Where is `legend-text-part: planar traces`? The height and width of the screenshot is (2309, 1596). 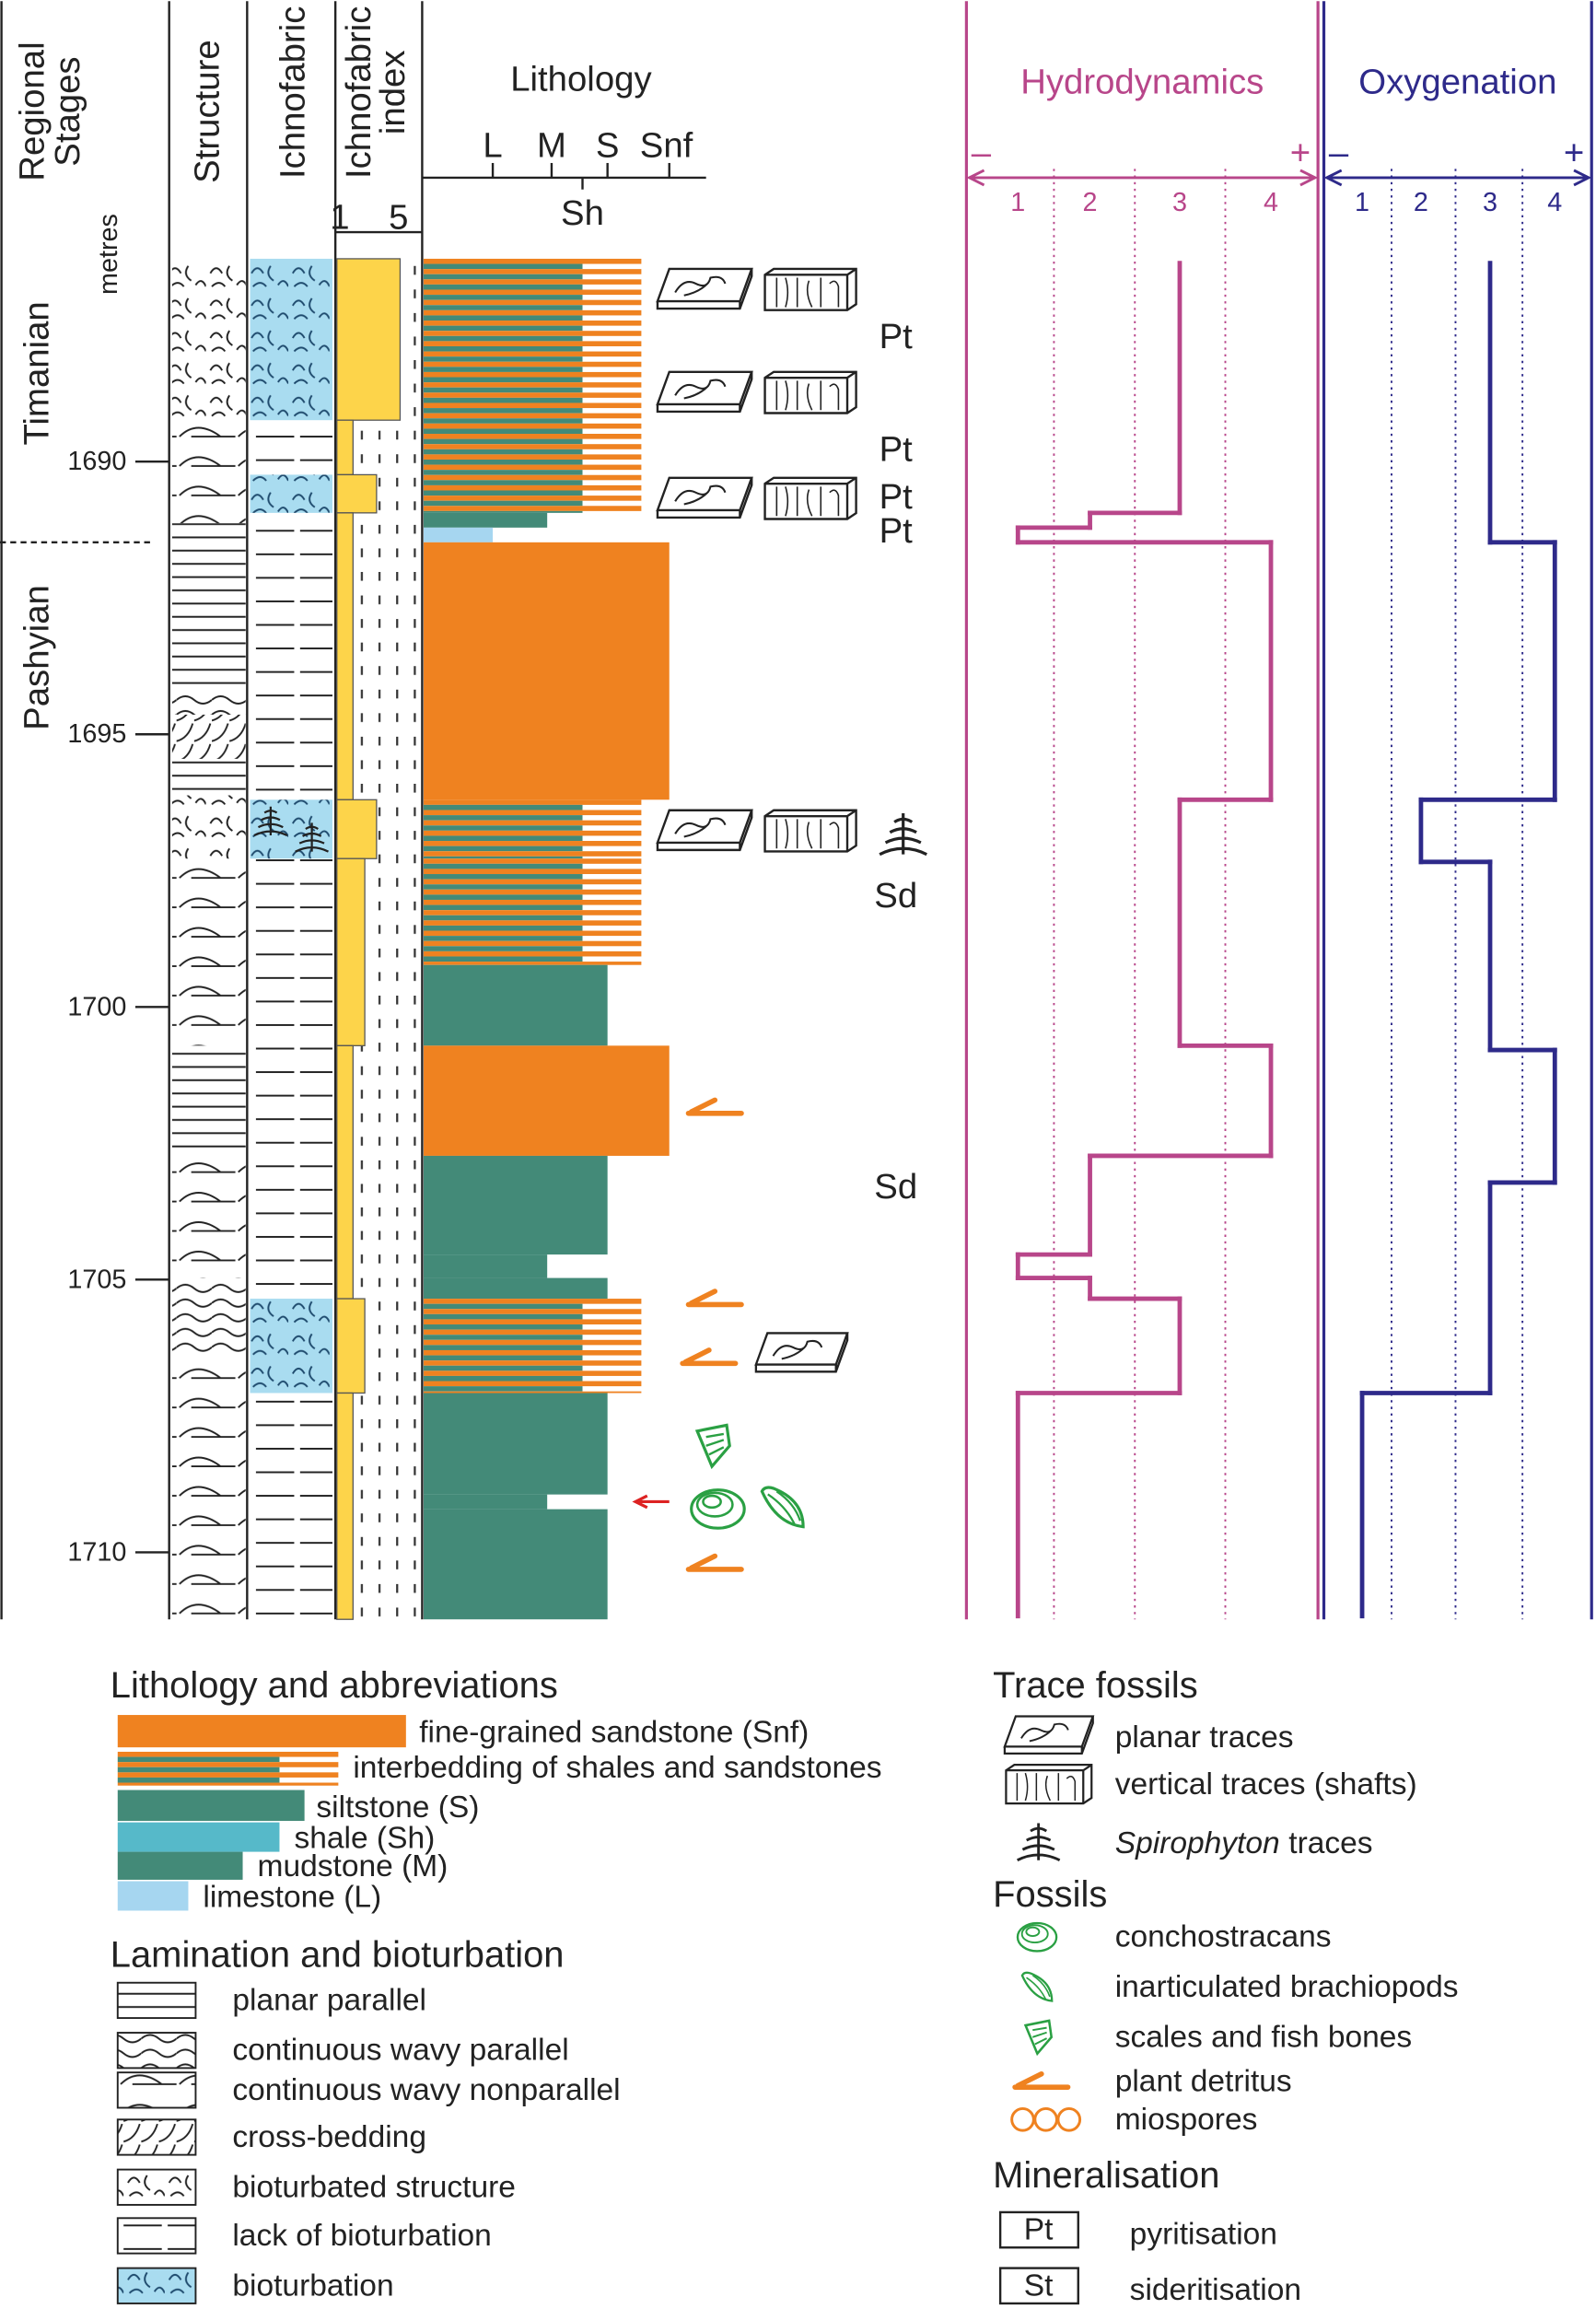 legend-text-part: planar traces is located at coordinates (1205, 1737).